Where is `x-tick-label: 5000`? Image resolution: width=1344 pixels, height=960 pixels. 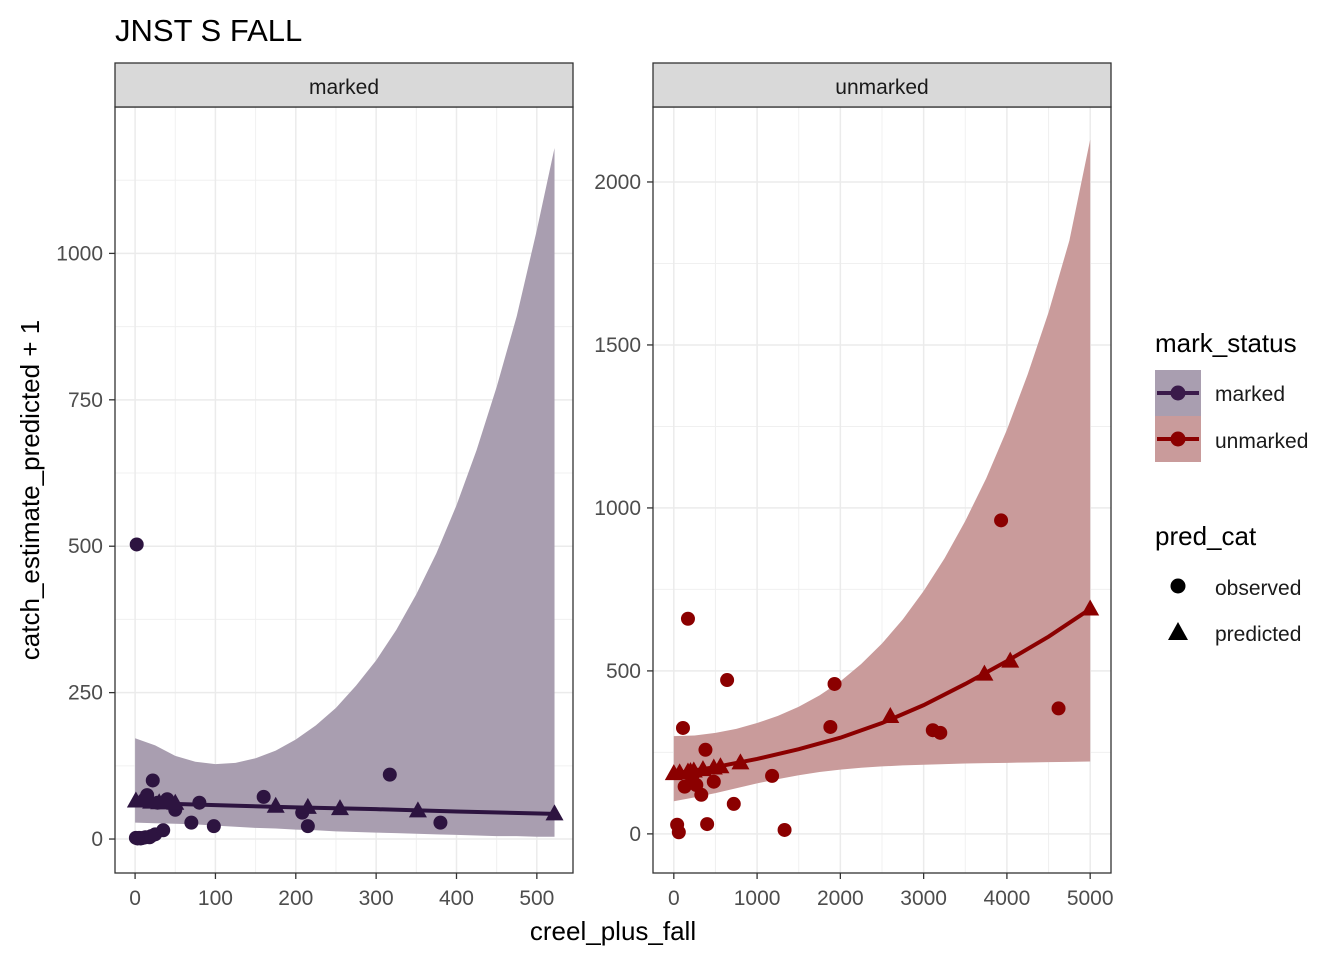
x-tick-label: 5000 is located at coordinates (1090, 898).